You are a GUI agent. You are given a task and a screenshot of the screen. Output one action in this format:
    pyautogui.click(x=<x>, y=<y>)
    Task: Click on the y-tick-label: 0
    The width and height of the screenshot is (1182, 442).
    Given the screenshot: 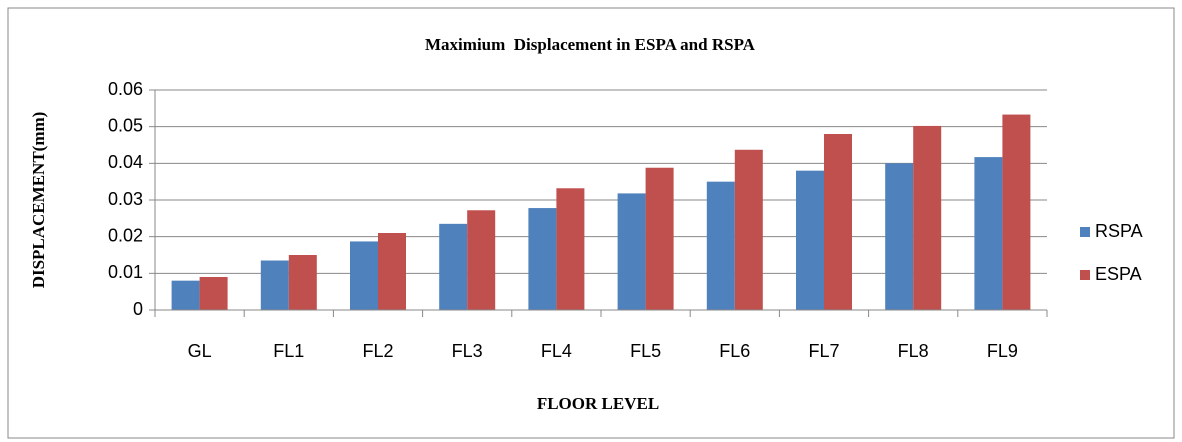 What is the action you would take?
    pyautogui.click(x=138, y=309)
    